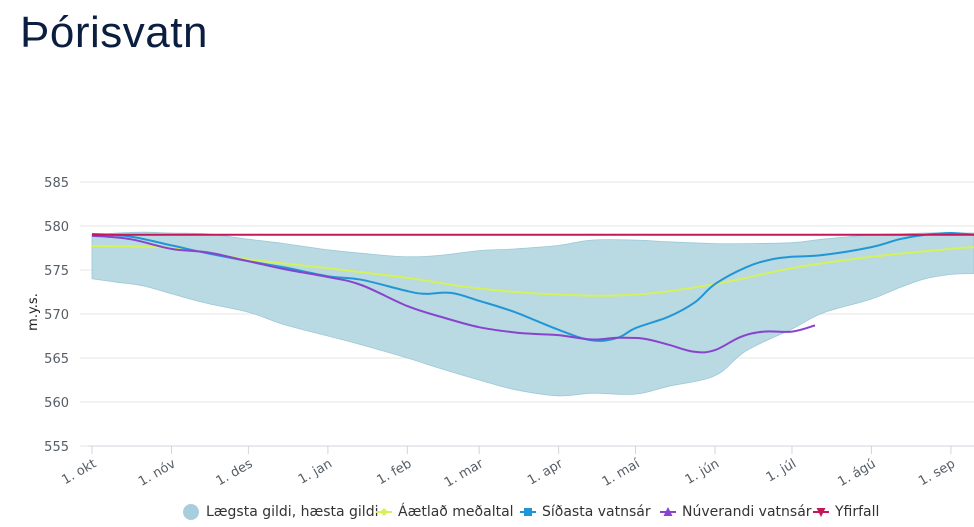 The height and width of the screenshot is (527, 974). Describe the element at coordinates (56, 183) in the screenshot. I see `y-tick-label: 585` at that location.